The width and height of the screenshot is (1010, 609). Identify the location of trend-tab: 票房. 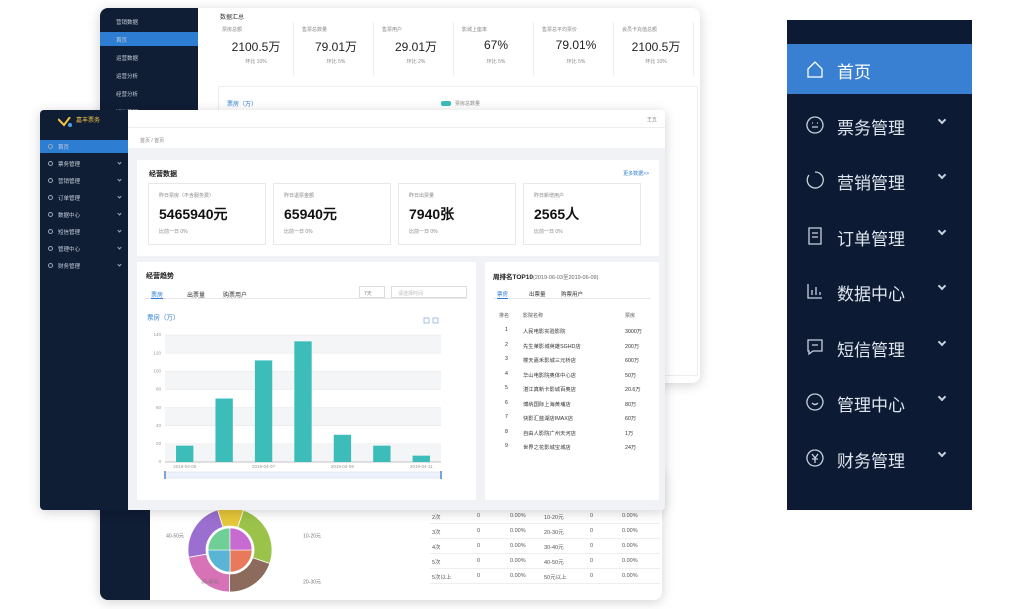
(157, 294).